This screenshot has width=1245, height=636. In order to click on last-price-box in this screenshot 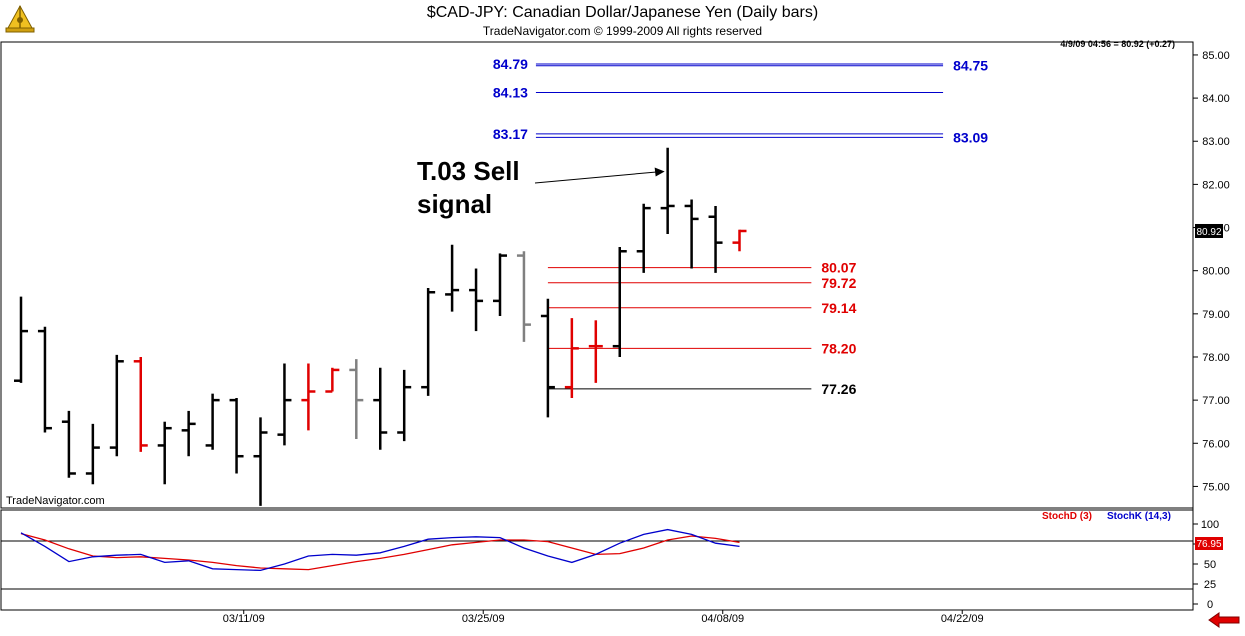, I will do `click(1209, 230)`.